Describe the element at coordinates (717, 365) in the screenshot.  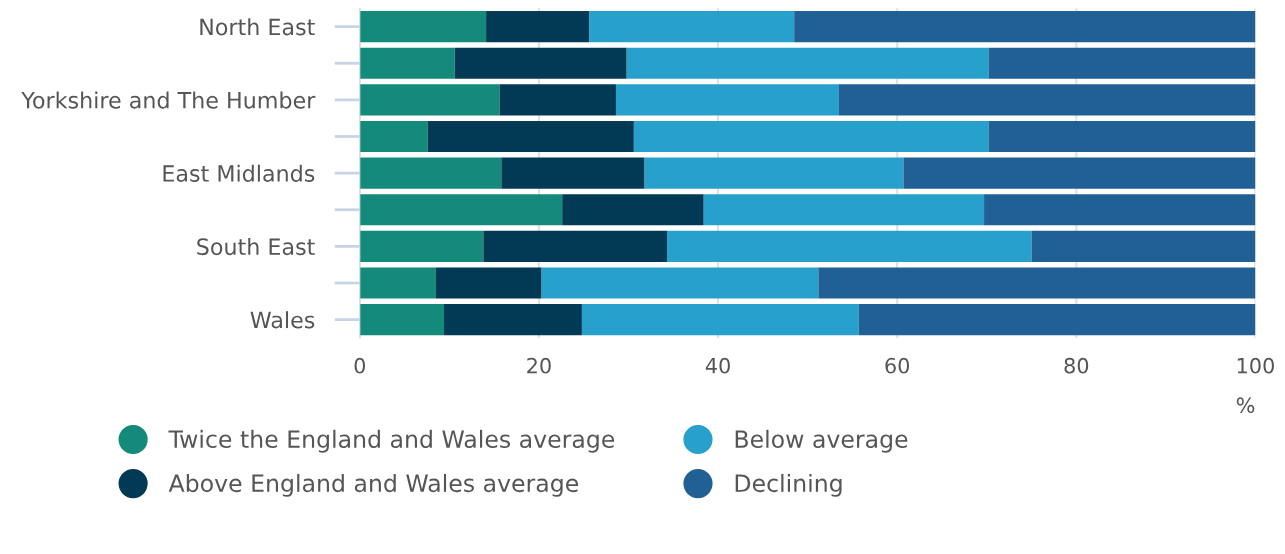
I see `x-tick-label: 40` at that location.